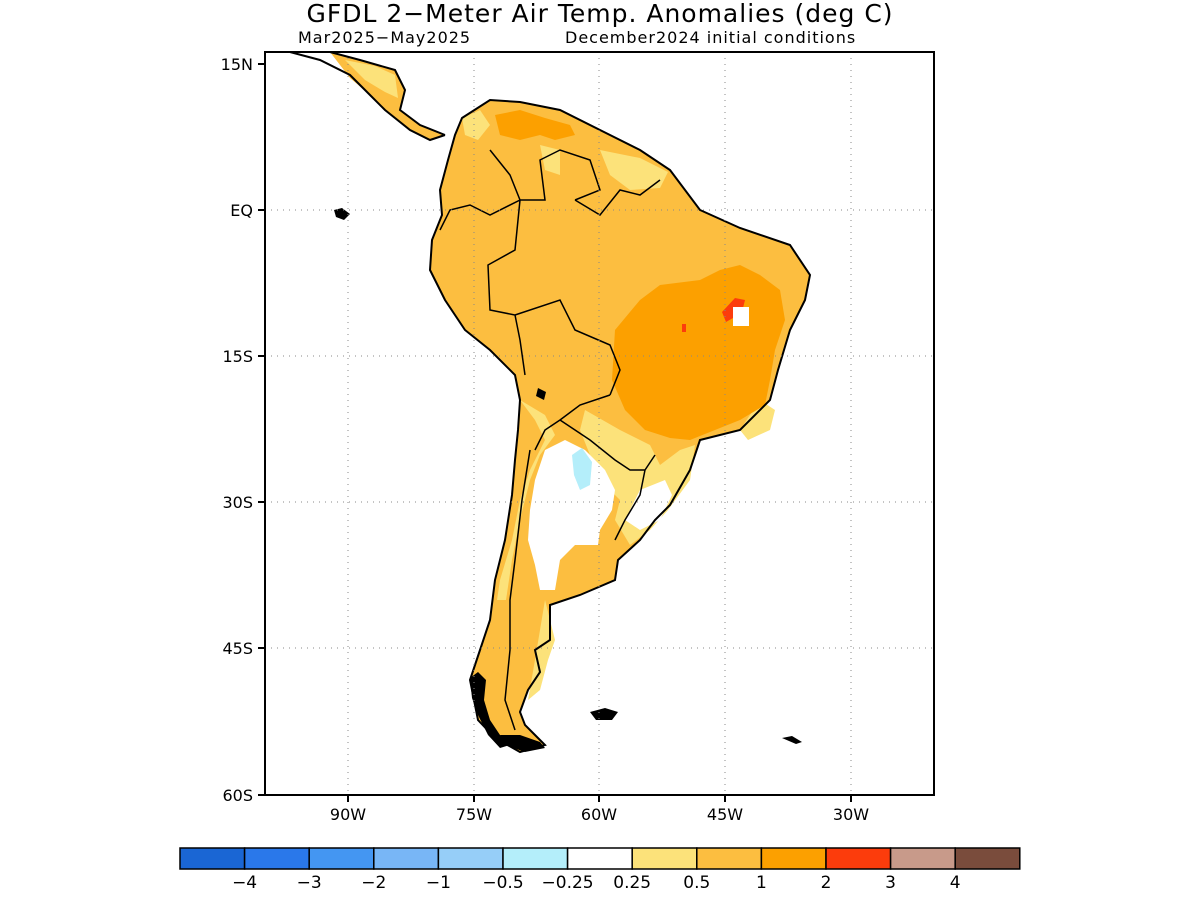 The height and width of the screenshot is (900, 1200). Describe the element at coordinates (890, 883) in the screenshot. I see `colorbar-label: 3` at that location.